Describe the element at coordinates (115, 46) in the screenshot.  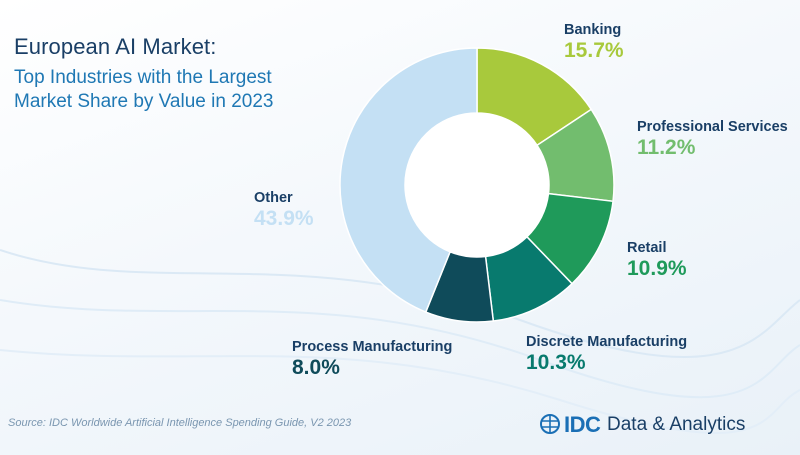
I see `chart-title: European AI Market:` at that location.